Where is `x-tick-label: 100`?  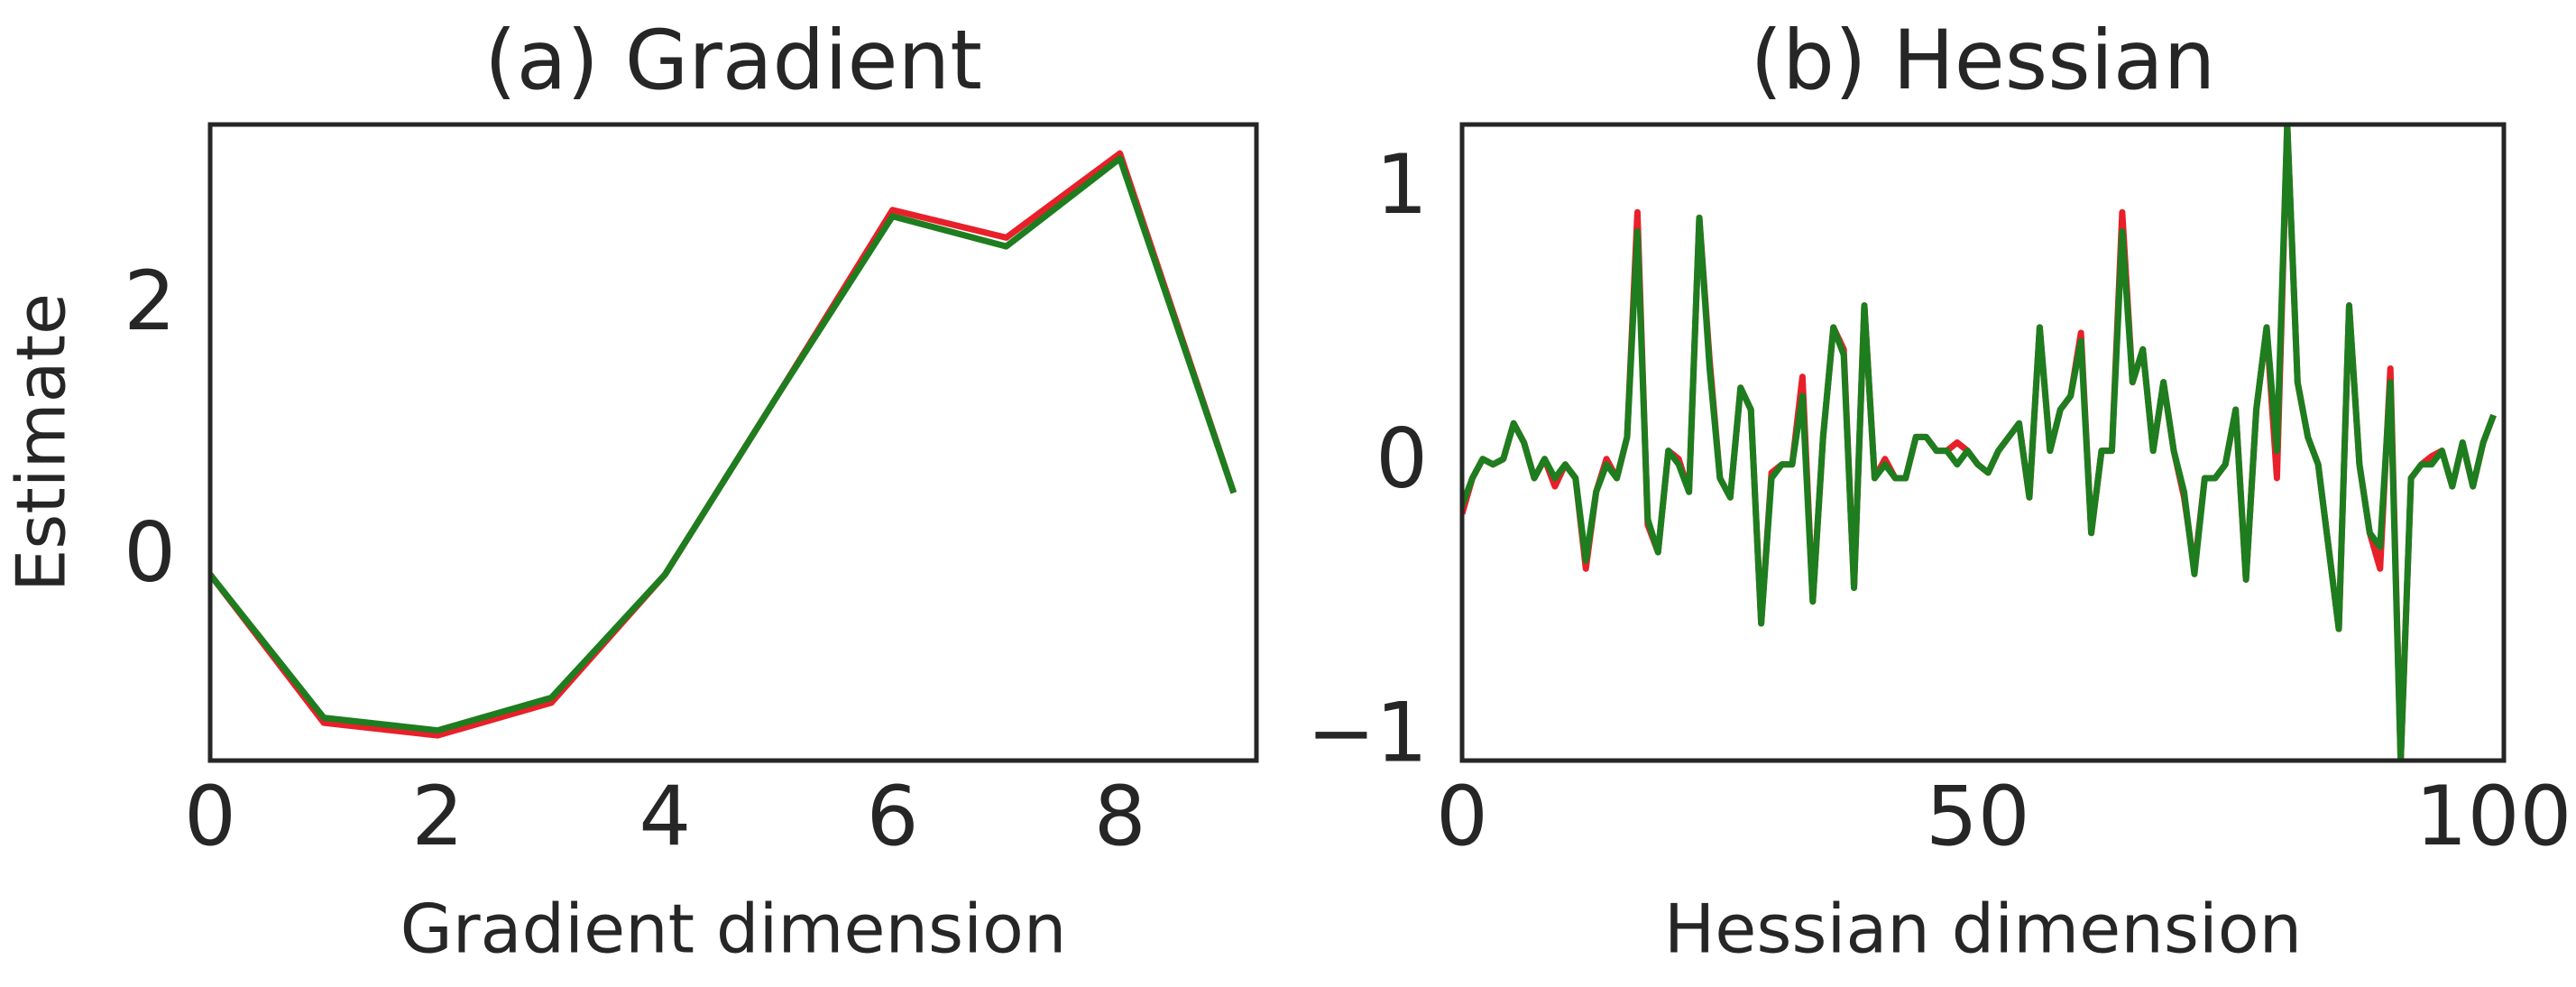
x-tick-label: 100 is located at coordinates (2494, 817).